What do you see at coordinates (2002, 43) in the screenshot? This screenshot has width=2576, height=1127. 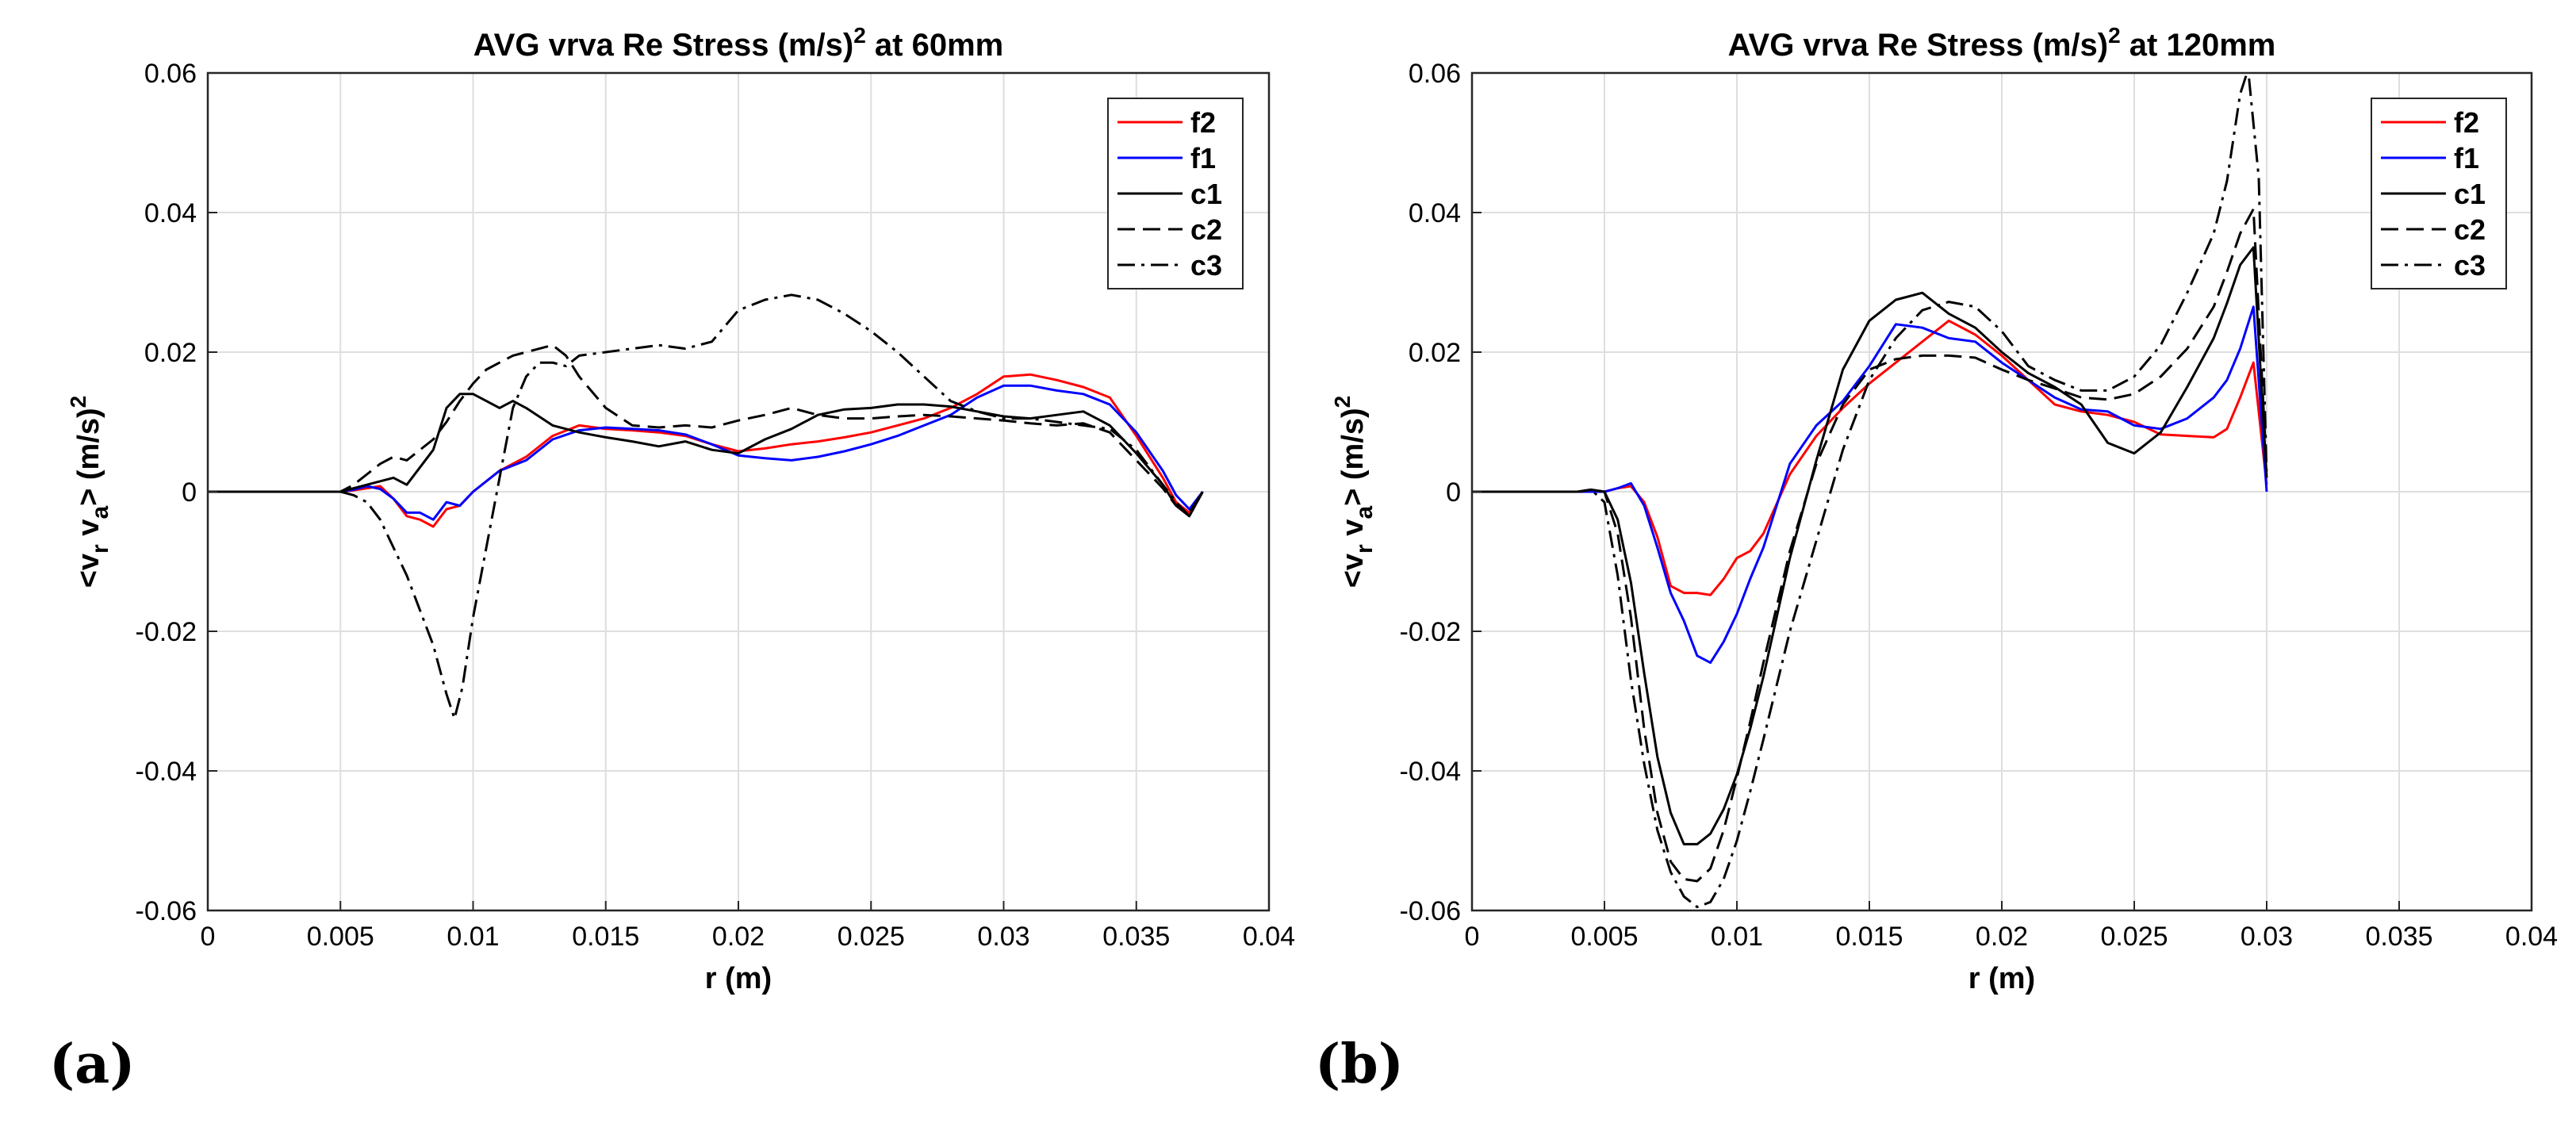 I see `chart-title: AVG vrva Re Stress (m/s)2 at 120mm` at bounding box center [2002, 43].